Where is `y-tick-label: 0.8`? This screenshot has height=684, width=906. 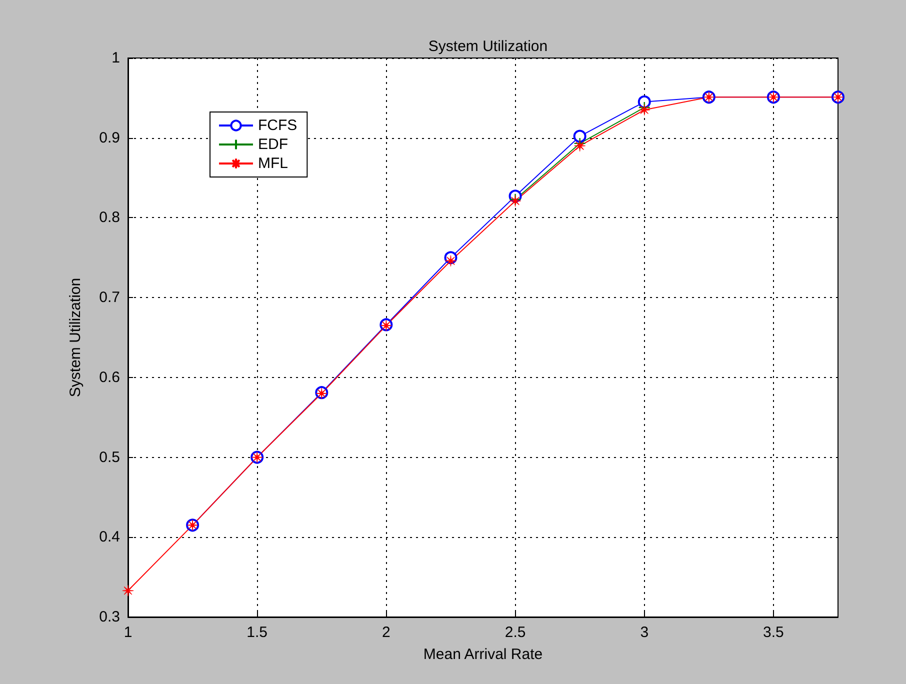
y-tick-label: 0.8 is located at coordinates (109, 217).